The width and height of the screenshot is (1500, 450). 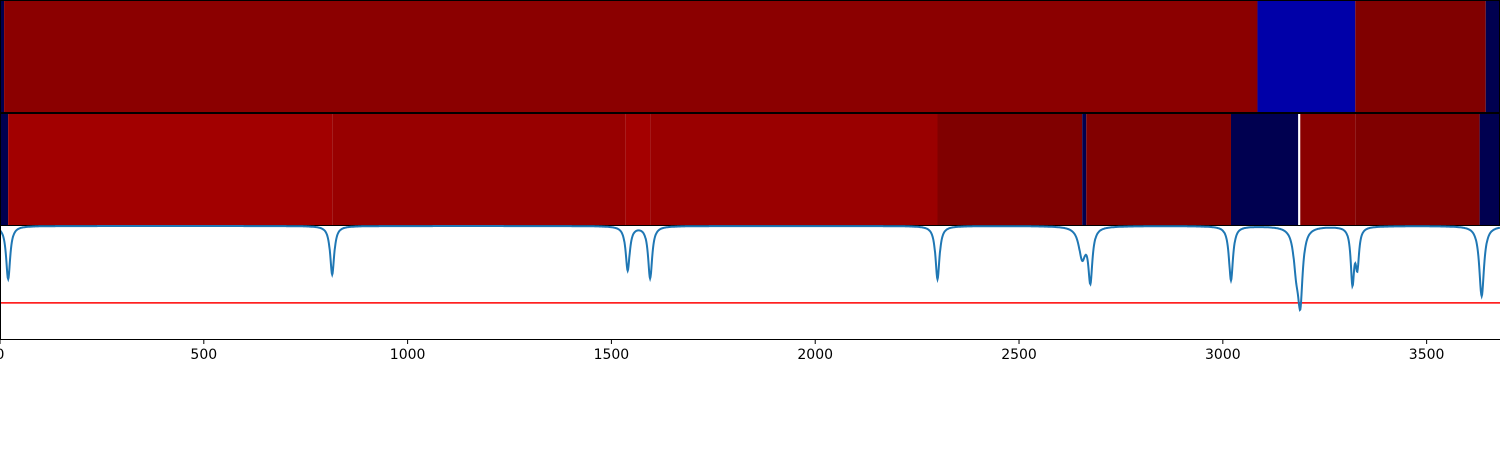 I want to click on x-axis: 0 500 1000 1500 2000 2500 3000 3500, so click(x=722, y=351).